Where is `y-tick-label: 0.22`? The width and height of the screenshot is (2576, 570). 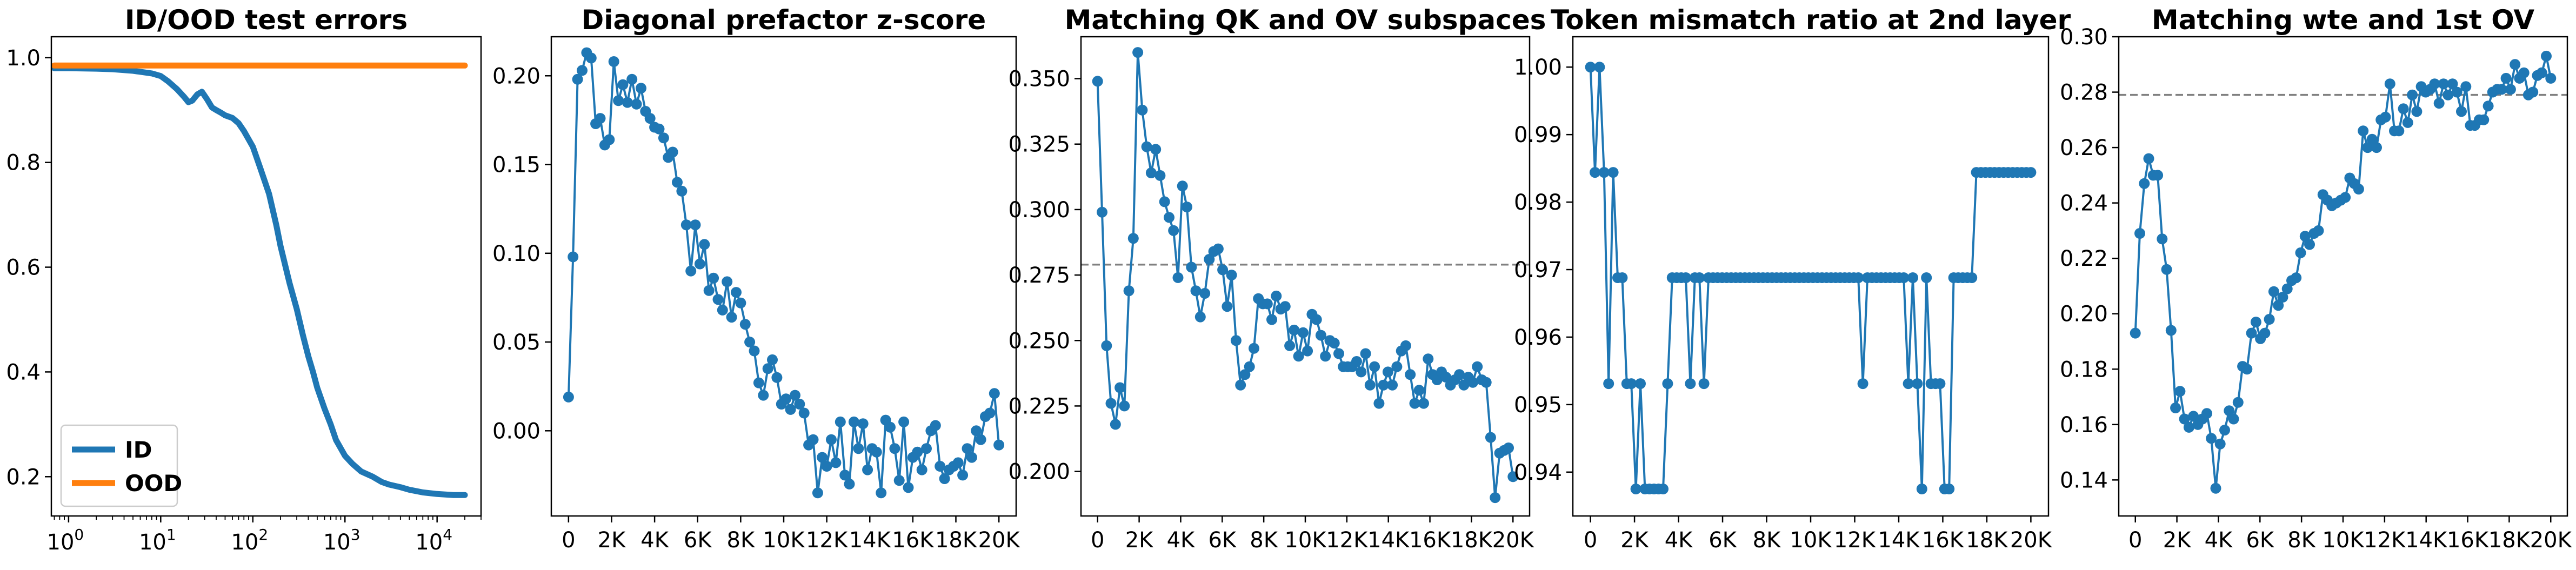
y-tick-label: 0.22 is located at coordinates (2084, 258).